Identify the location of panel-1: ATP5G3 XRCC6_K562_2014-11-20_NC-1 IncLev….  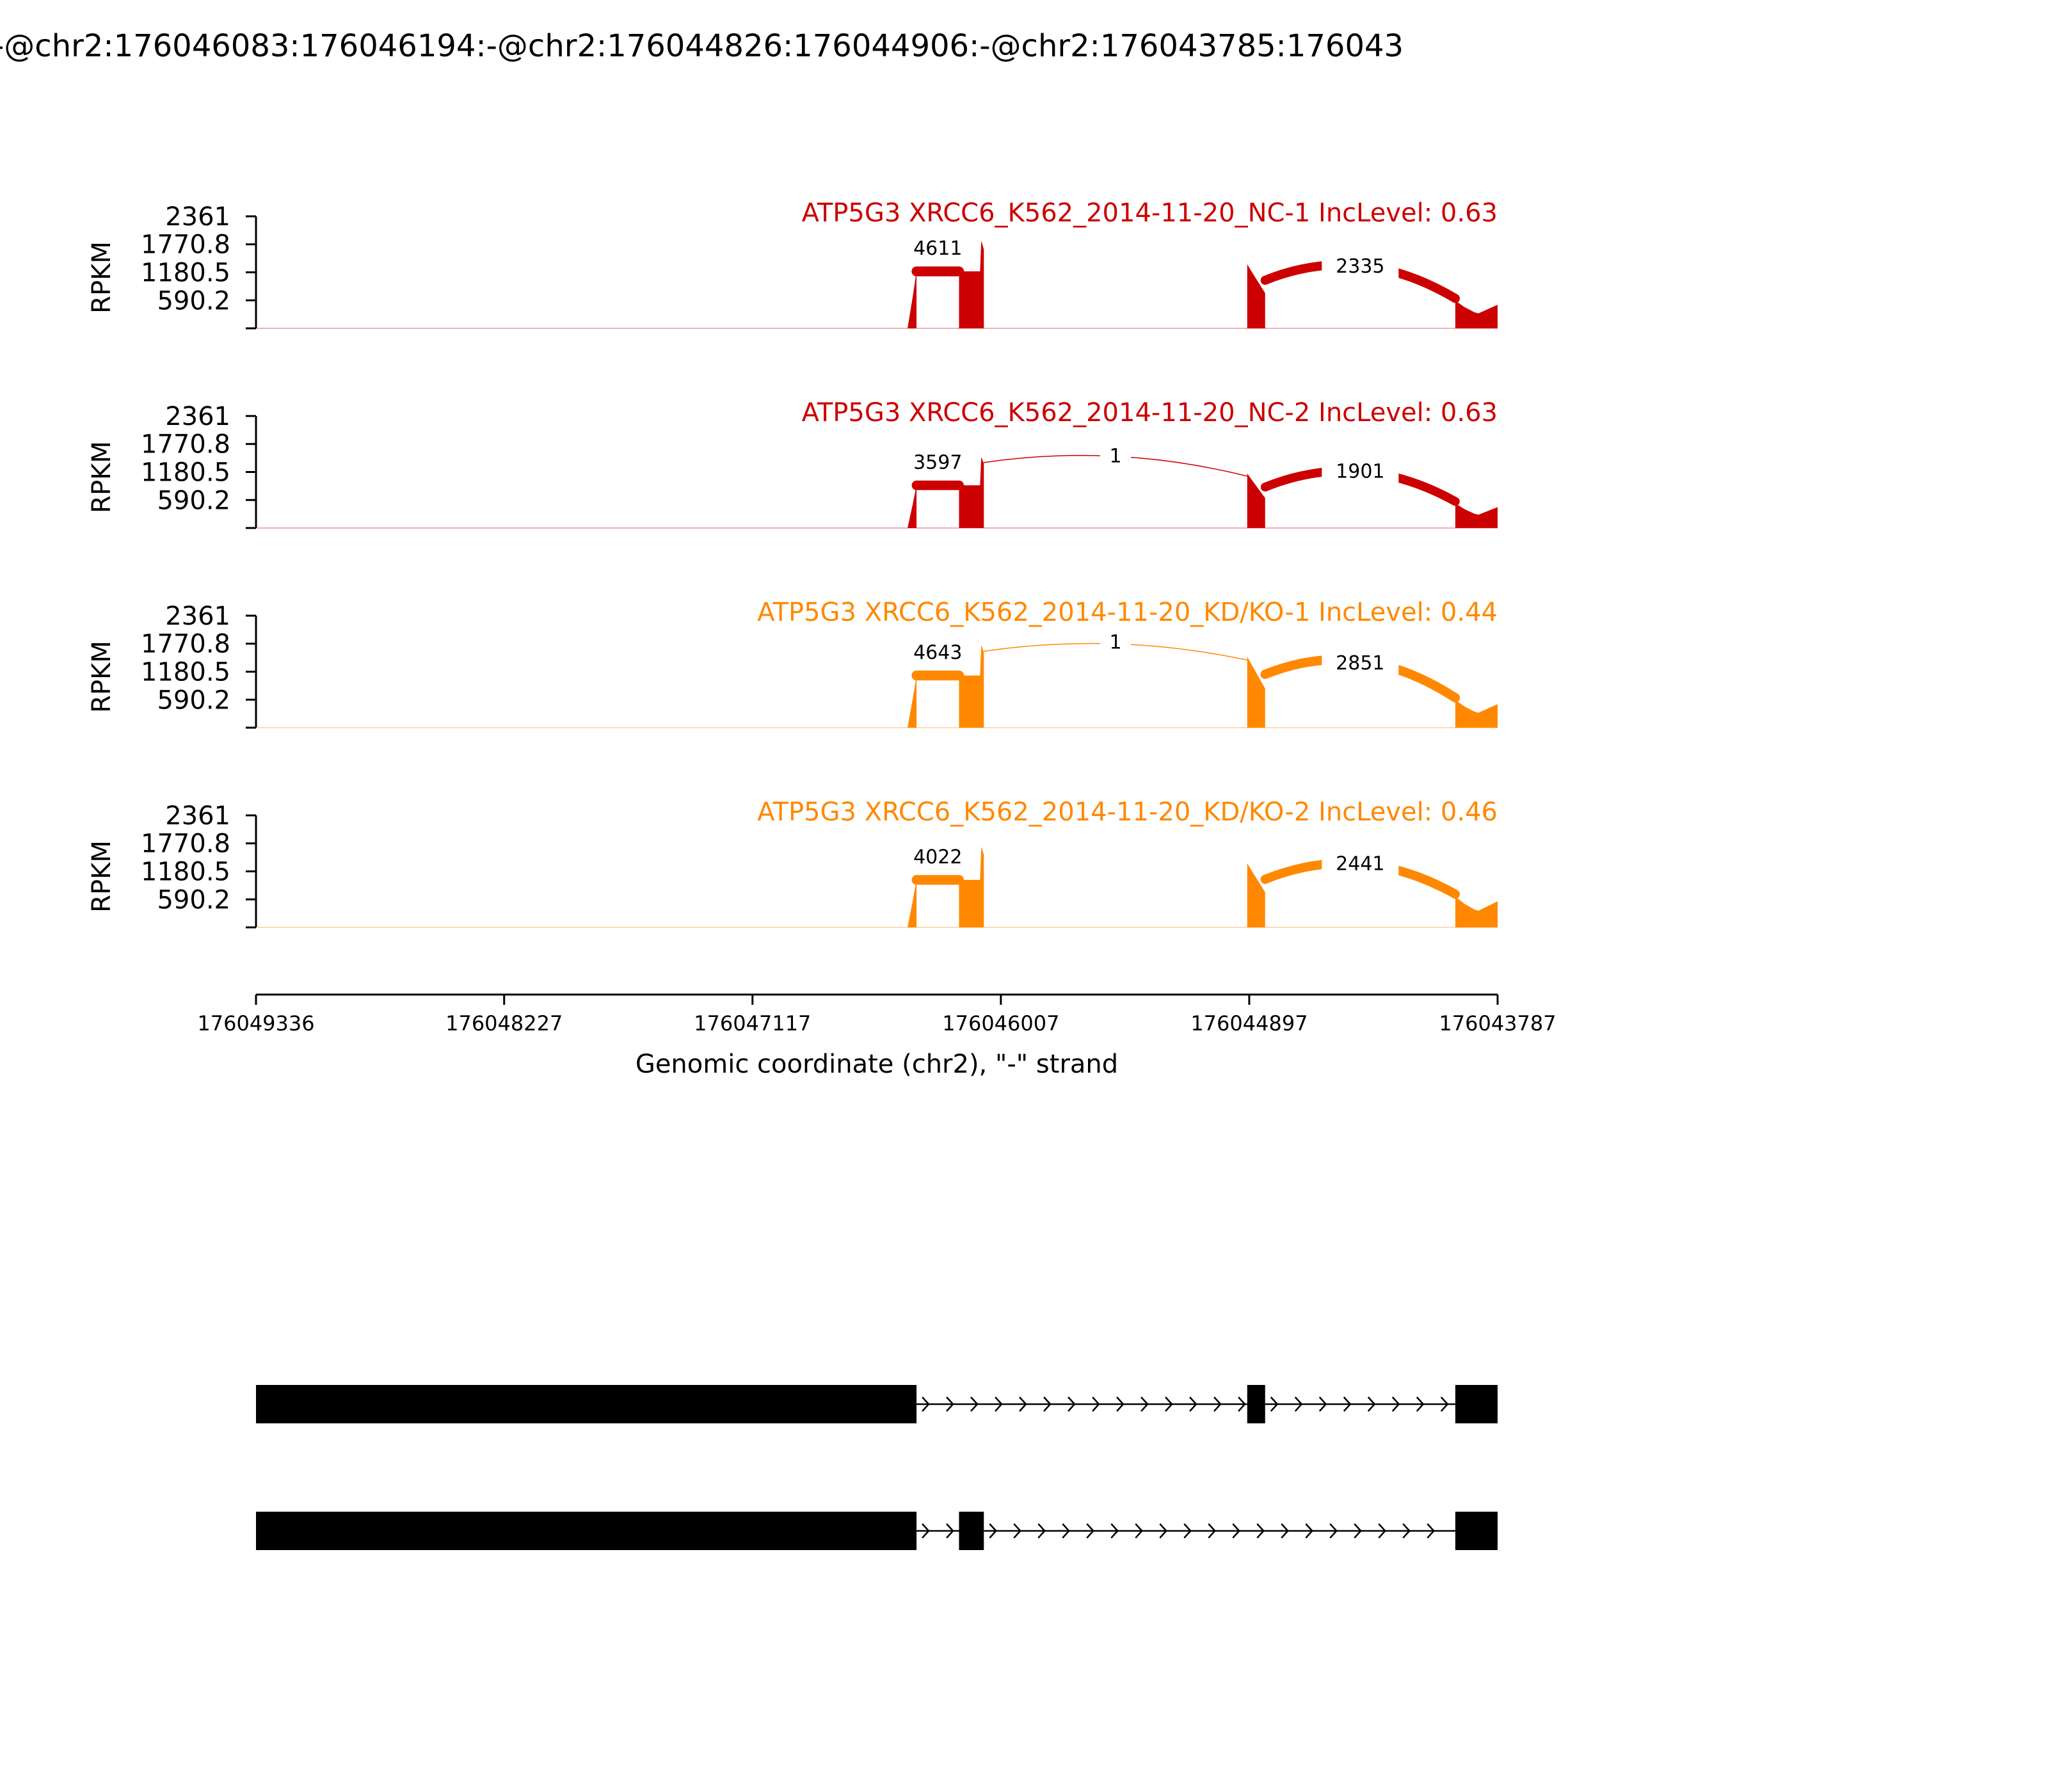
(792, 264).